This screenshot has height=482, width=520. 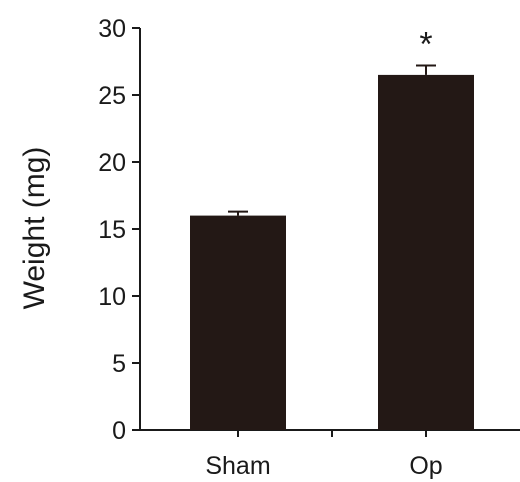 What do you see at coordinates (238, 322) in the screenshot?
I see `bar-sham` at bounding box center [238, 322].